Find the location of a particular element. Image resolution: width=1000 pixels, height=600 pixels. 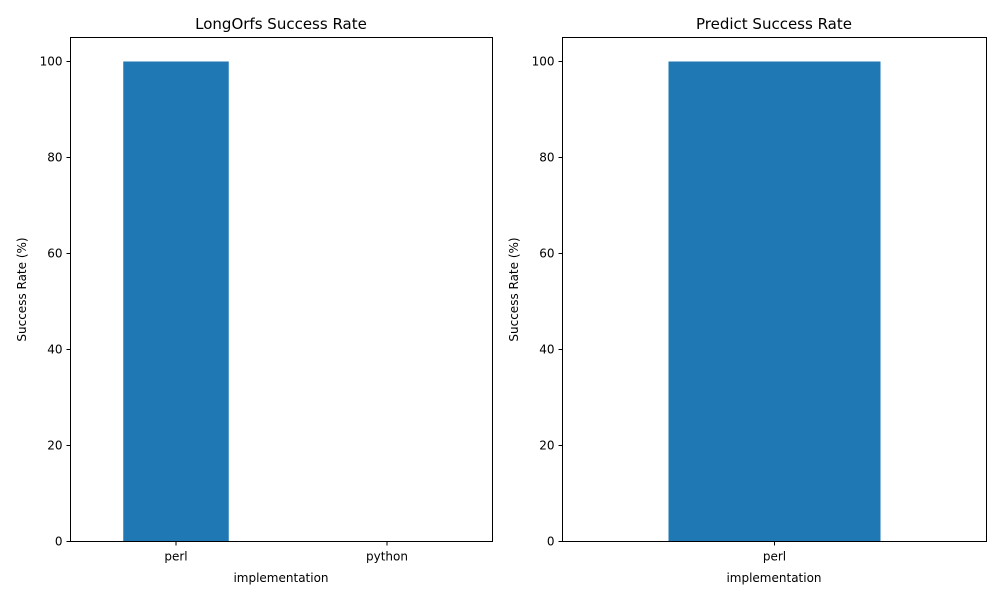

chart-title: LongOrfs Success Rate is located at coordinates (281, 24).